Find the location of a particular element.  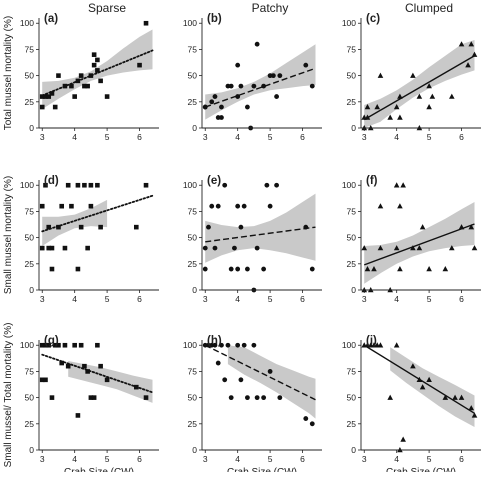

panel-label: (e) is located at coordinates (214, 181).